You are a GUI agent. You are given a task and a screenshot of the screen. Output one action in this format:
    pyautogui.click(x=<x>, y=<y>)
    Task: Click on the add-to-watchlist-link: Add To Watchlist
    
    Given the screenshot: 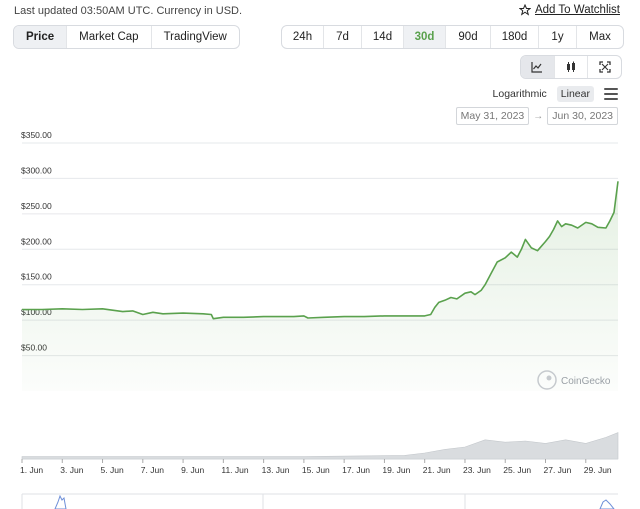 What is the action you would take?
    pyautogui.click(x=569, y=10)
    